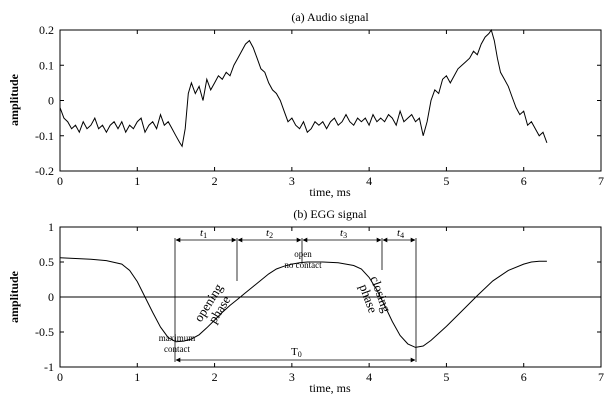 Image resolution: width=606 pixels, height=397 pixels. I want to click on egg-x-tick-label: 1, so click(137, 377).